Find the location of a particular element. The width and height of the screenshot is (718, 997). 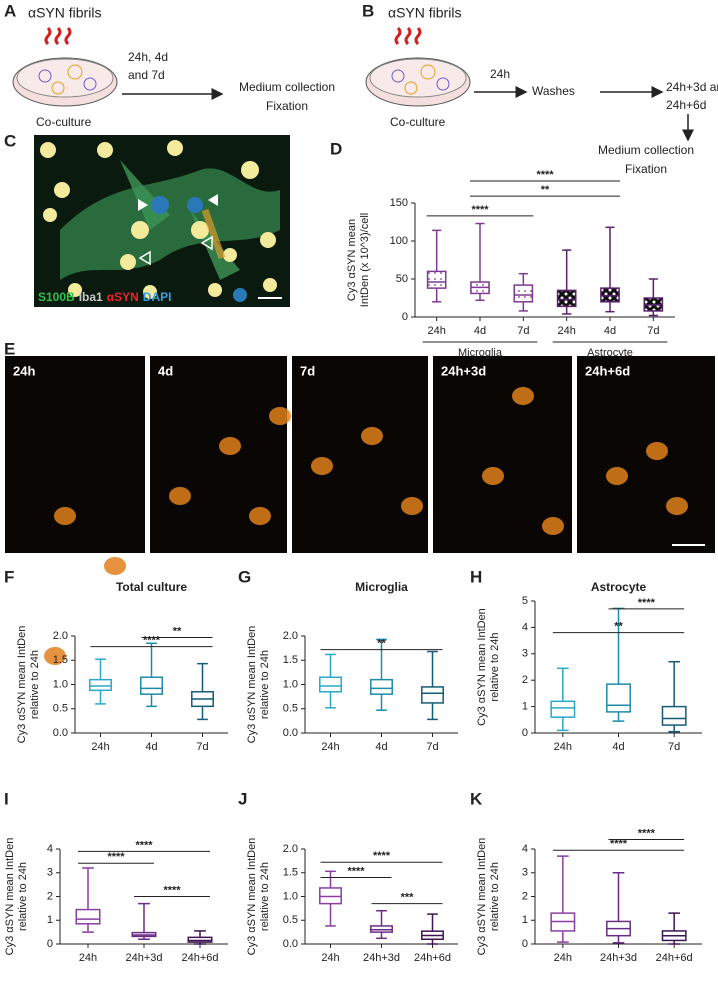

y-tick-label: 1.5 is located at coordinates (290, 660).